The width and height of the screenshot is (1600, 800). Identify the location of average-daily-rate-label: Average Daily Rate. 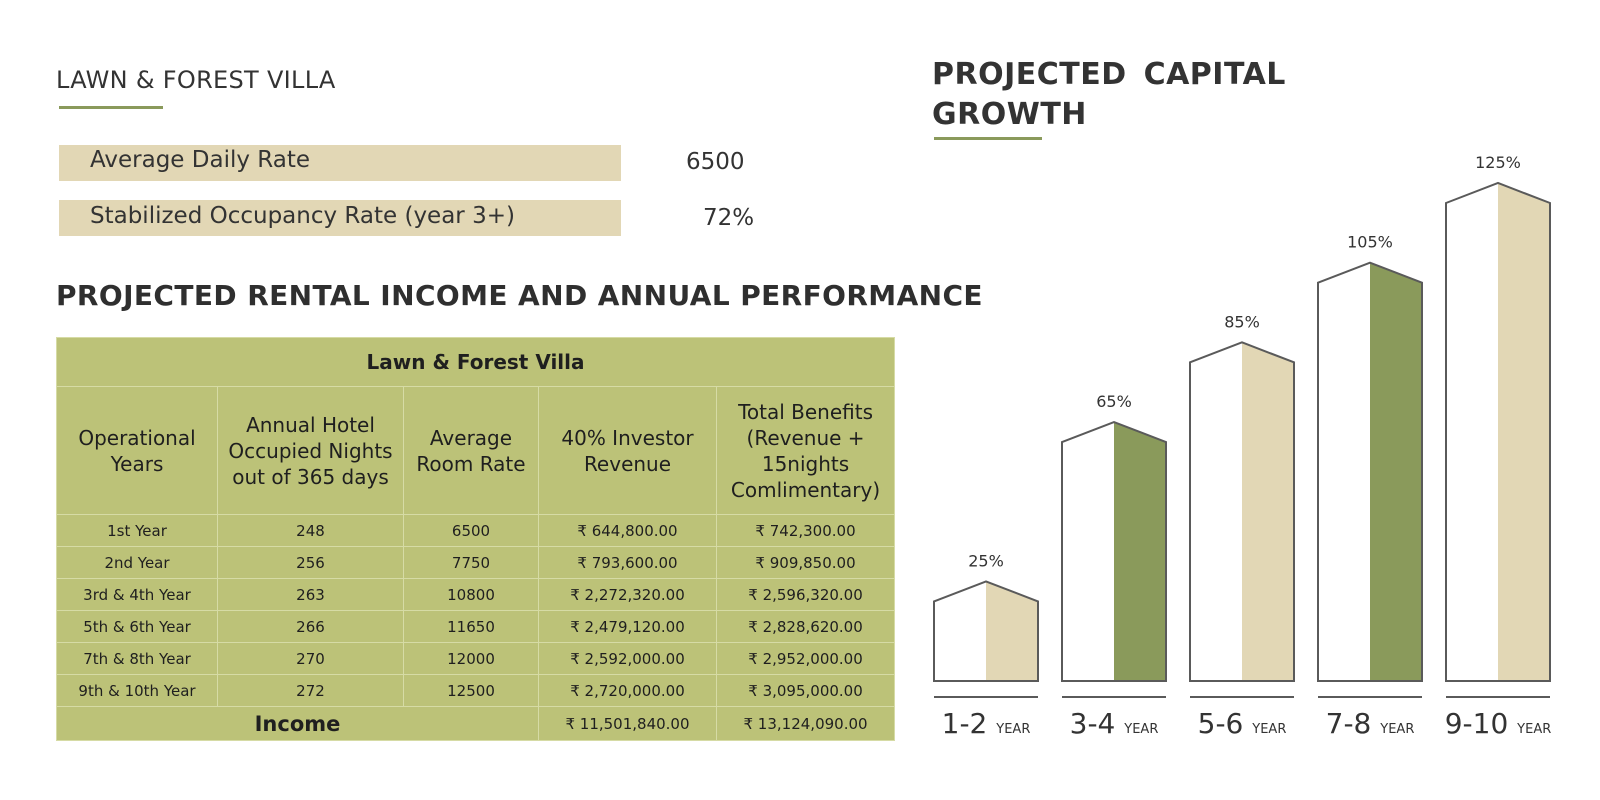
(200, 160).